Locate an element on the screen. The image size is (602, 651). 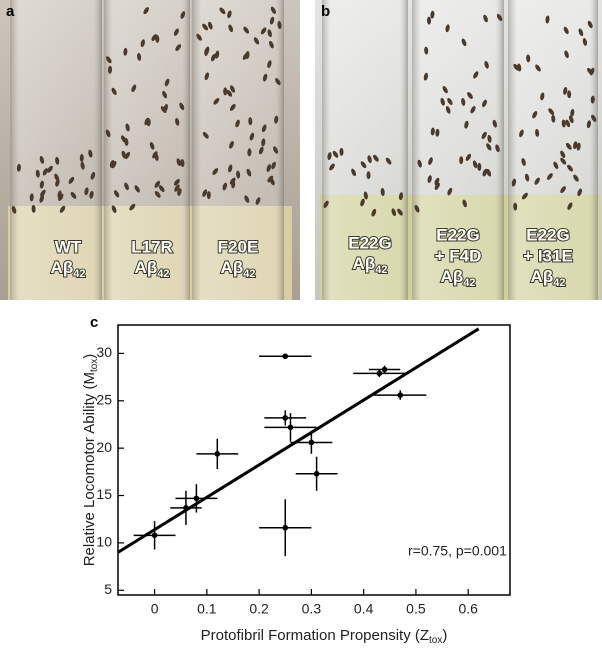
annotation: r=0.75, p=0.001 is located at coordinates (457, 551).